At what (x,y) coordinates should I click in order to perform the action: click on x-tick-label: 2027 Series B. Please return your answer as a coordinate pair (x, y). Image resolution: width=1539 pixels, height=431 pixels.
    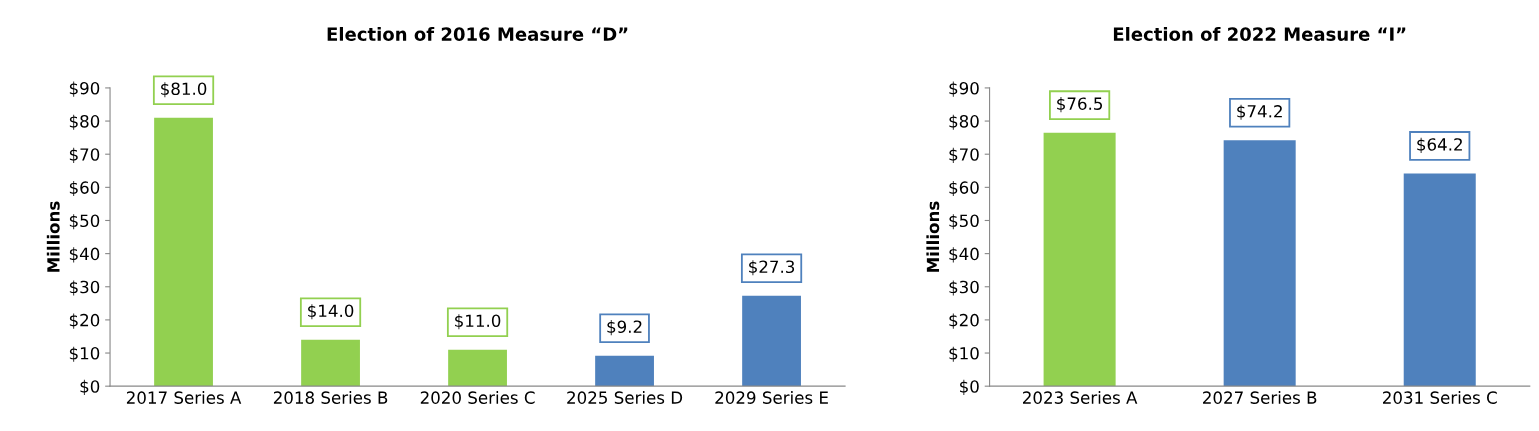
    Looking at the image, I should click on (1260, 397).